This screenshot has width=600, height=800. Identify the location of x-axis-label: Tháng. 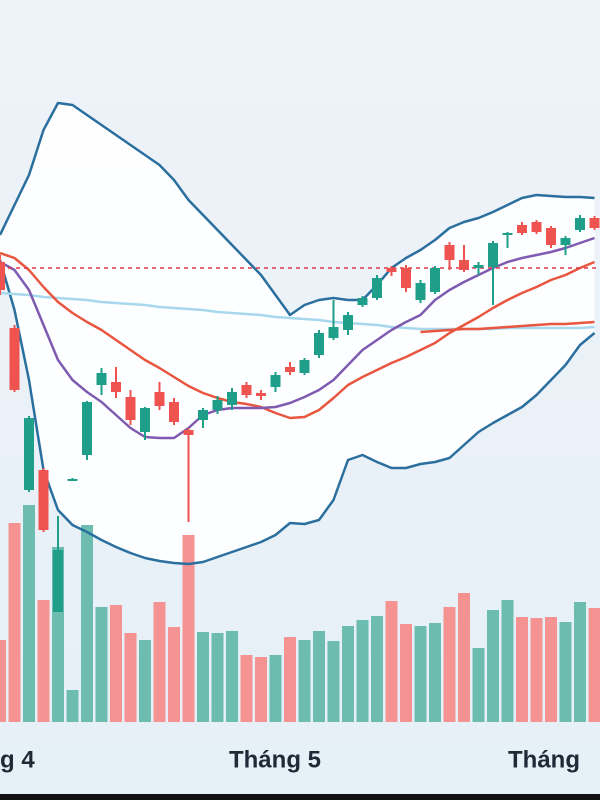
(544, 759).